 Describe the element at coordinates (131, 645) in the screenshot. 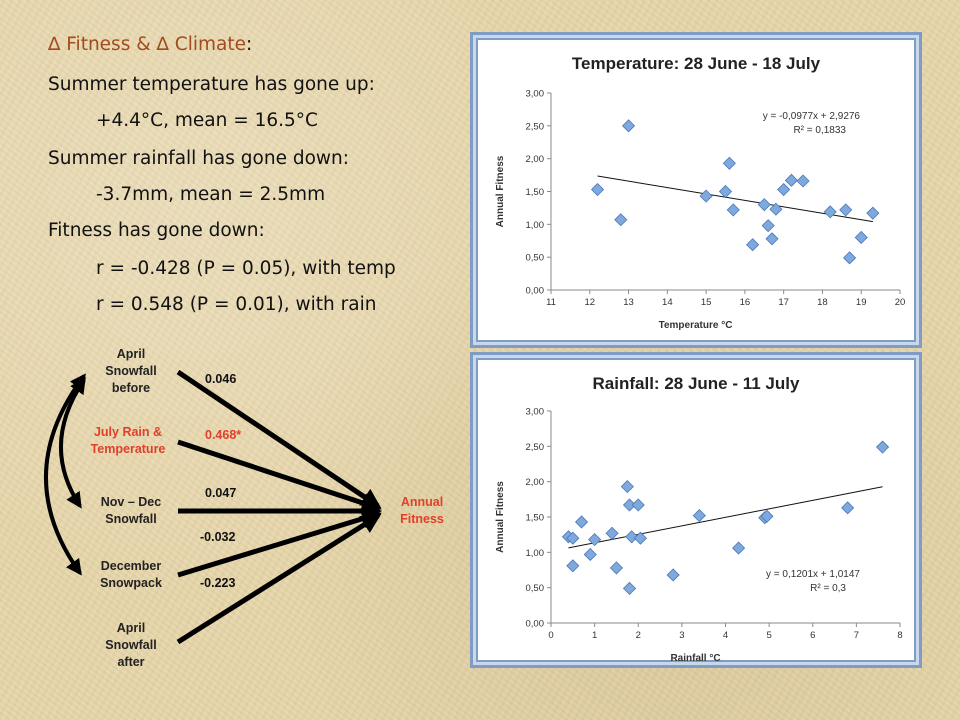

I see `node-april-snowfall-after: April Snowfall after` at that location.